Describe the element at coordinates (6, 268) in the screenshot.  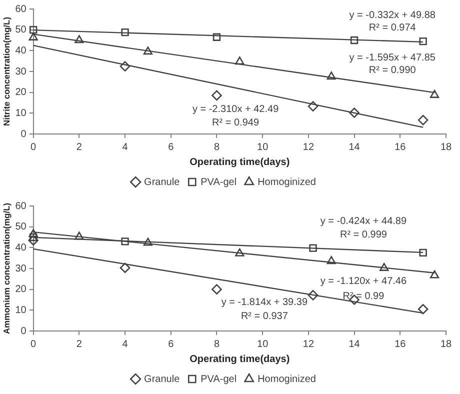
I see `y-axis-title: Ammonium concentration(mg/L)` at that location.